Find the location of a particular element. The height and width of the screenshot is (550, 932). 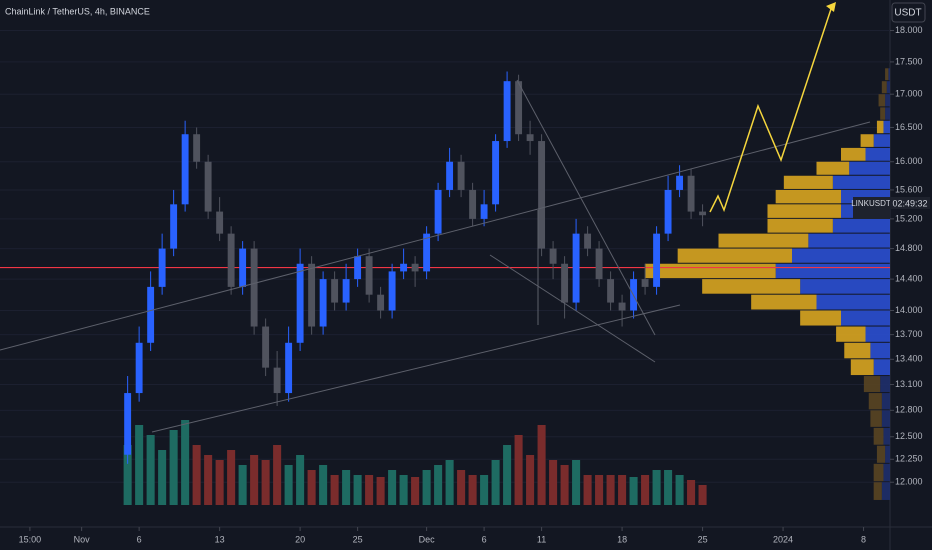

y-tick-label: 16.500 is located at coordinates (909, 127).